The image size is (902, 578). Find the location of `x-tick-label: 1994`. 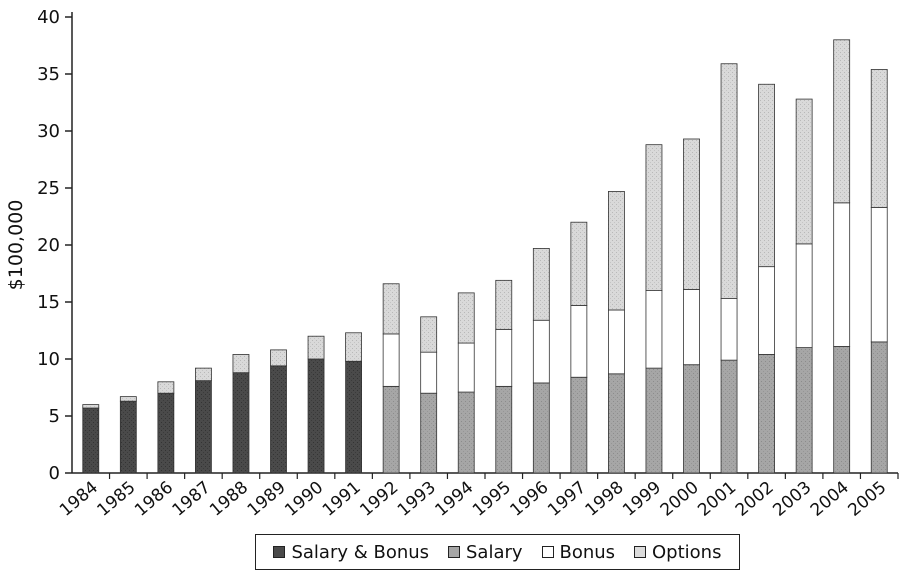

x-tick-label: 1994 is located at coordinates (454, 499).